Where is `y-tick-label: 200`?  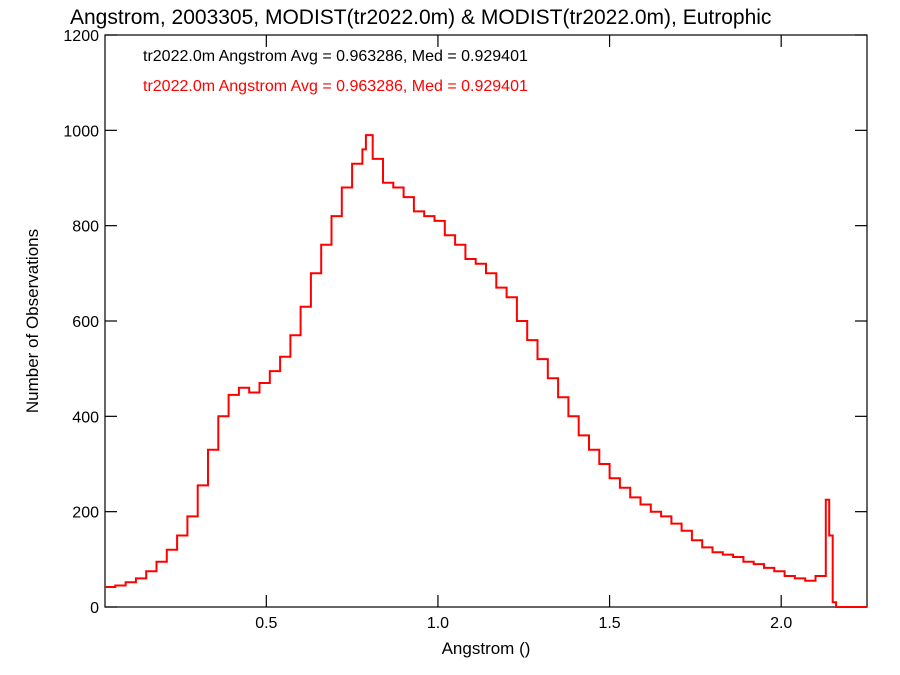
y-tick-label: 200 is located at coordinates (85, 513).